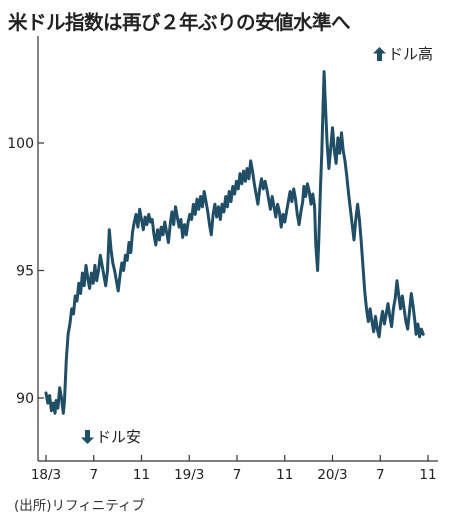 The width and height of the screenshot is (450, 521). What do you see at coordinates (87, 436) in the screenshot?
I see `arrow-down-icon` at bounding box center [87, 436].